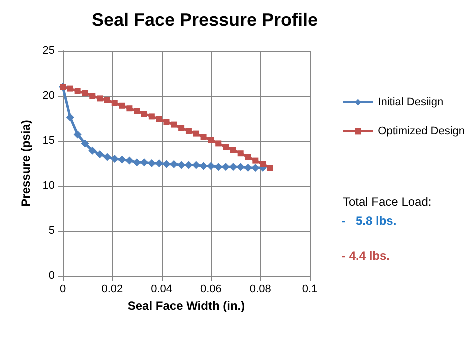 The image size is (475, 337). Describe the element at coordinates (369, 221) in the screenshot. I see `text: - 5.8 lbs.` at that location.